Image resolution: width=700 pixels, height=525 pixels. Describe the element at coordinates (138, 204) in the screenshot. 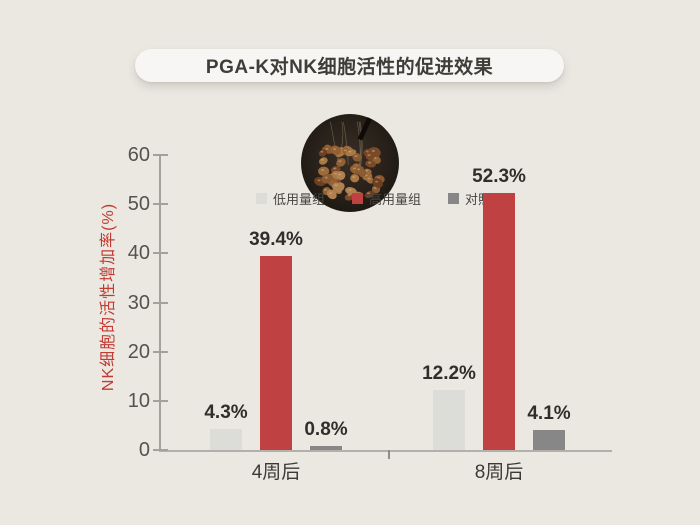

I see `y-tick-label-50: 50` at that location.